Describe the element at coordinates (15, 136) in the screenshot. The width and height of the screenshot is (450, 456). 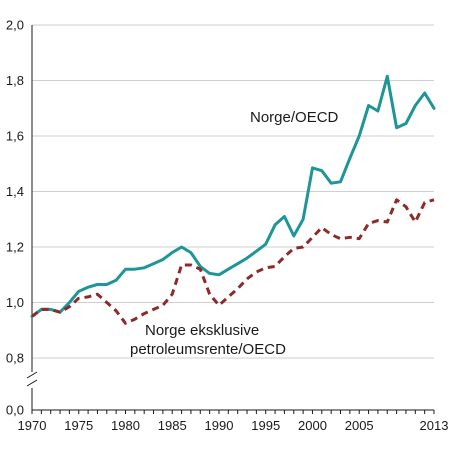
I see `y-tick-label-5: 1,6` at that location.